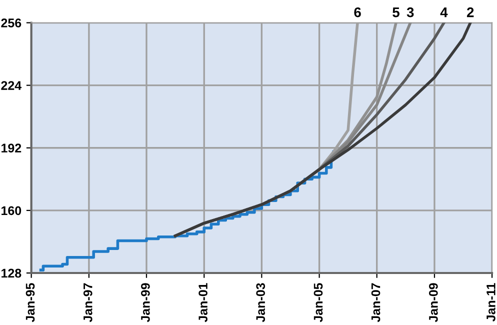 This screenshot has height=325, width=497. Describe the element at coordinates (375, 302) in the screenshot. I see `x-tick-label: Jan-07` at that location.